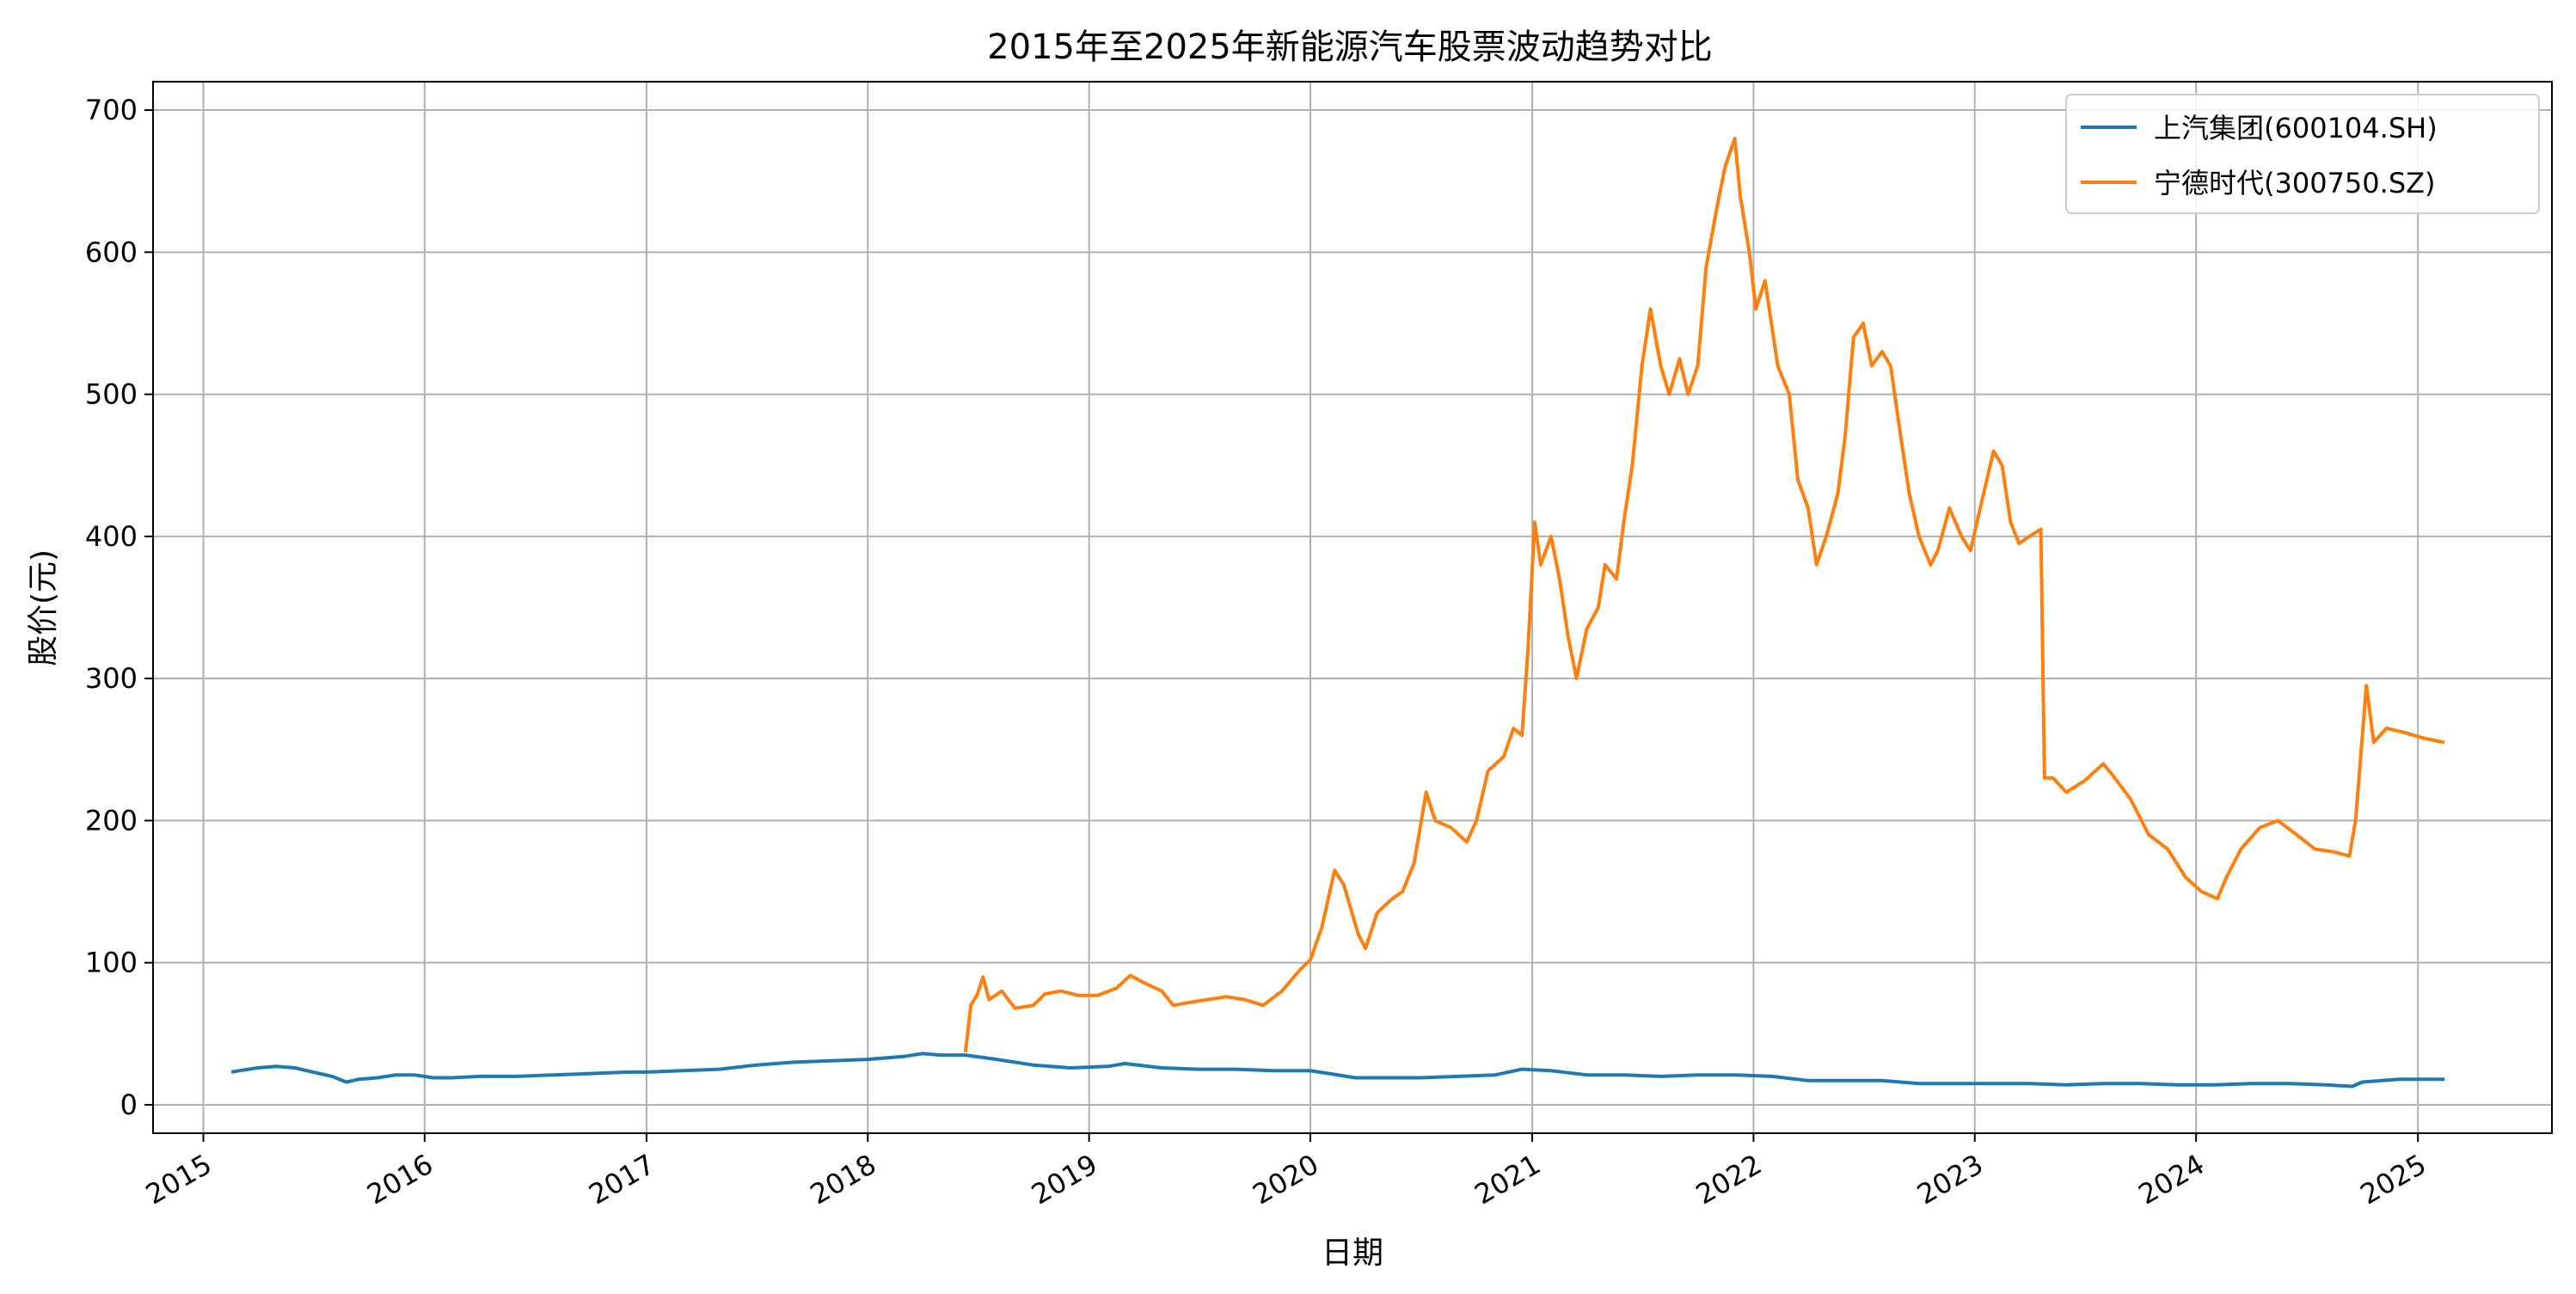  I want to click on legend-box, so click(2302, 154).